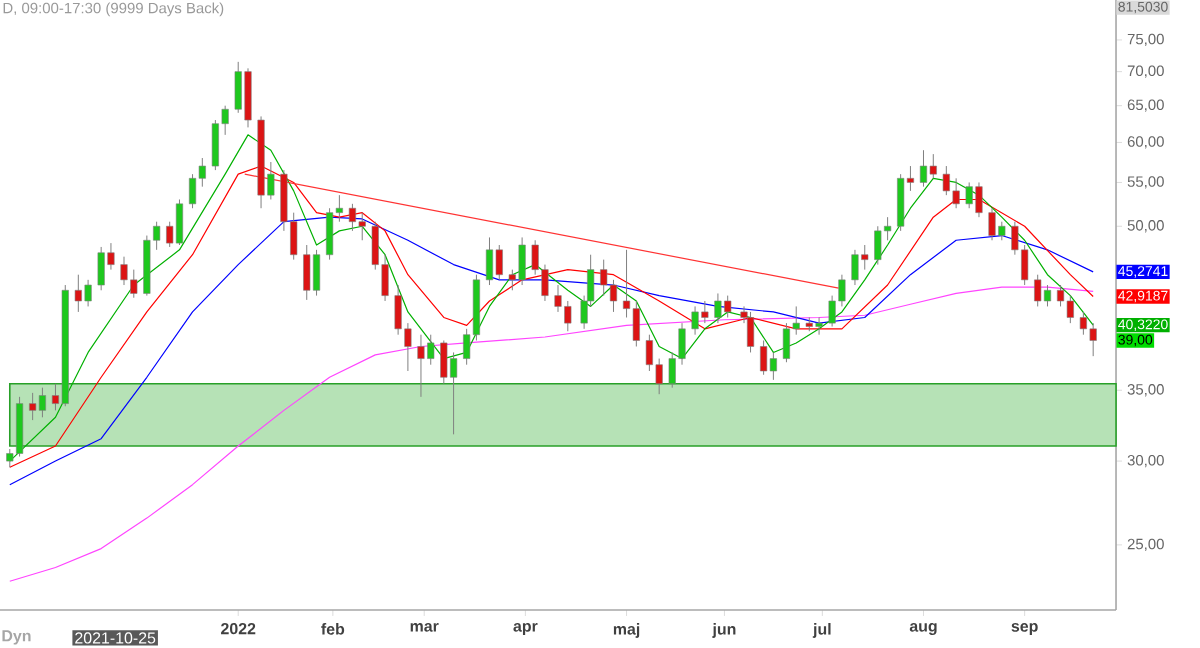 The width and height of the screenshot is (1200, 648). I want to click on candlestick, so click(750, 332).